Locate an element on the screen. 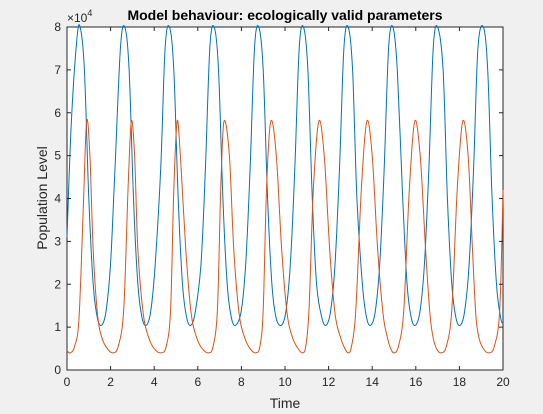  y-tick-label: 1 is located at coordinates (57, 327).